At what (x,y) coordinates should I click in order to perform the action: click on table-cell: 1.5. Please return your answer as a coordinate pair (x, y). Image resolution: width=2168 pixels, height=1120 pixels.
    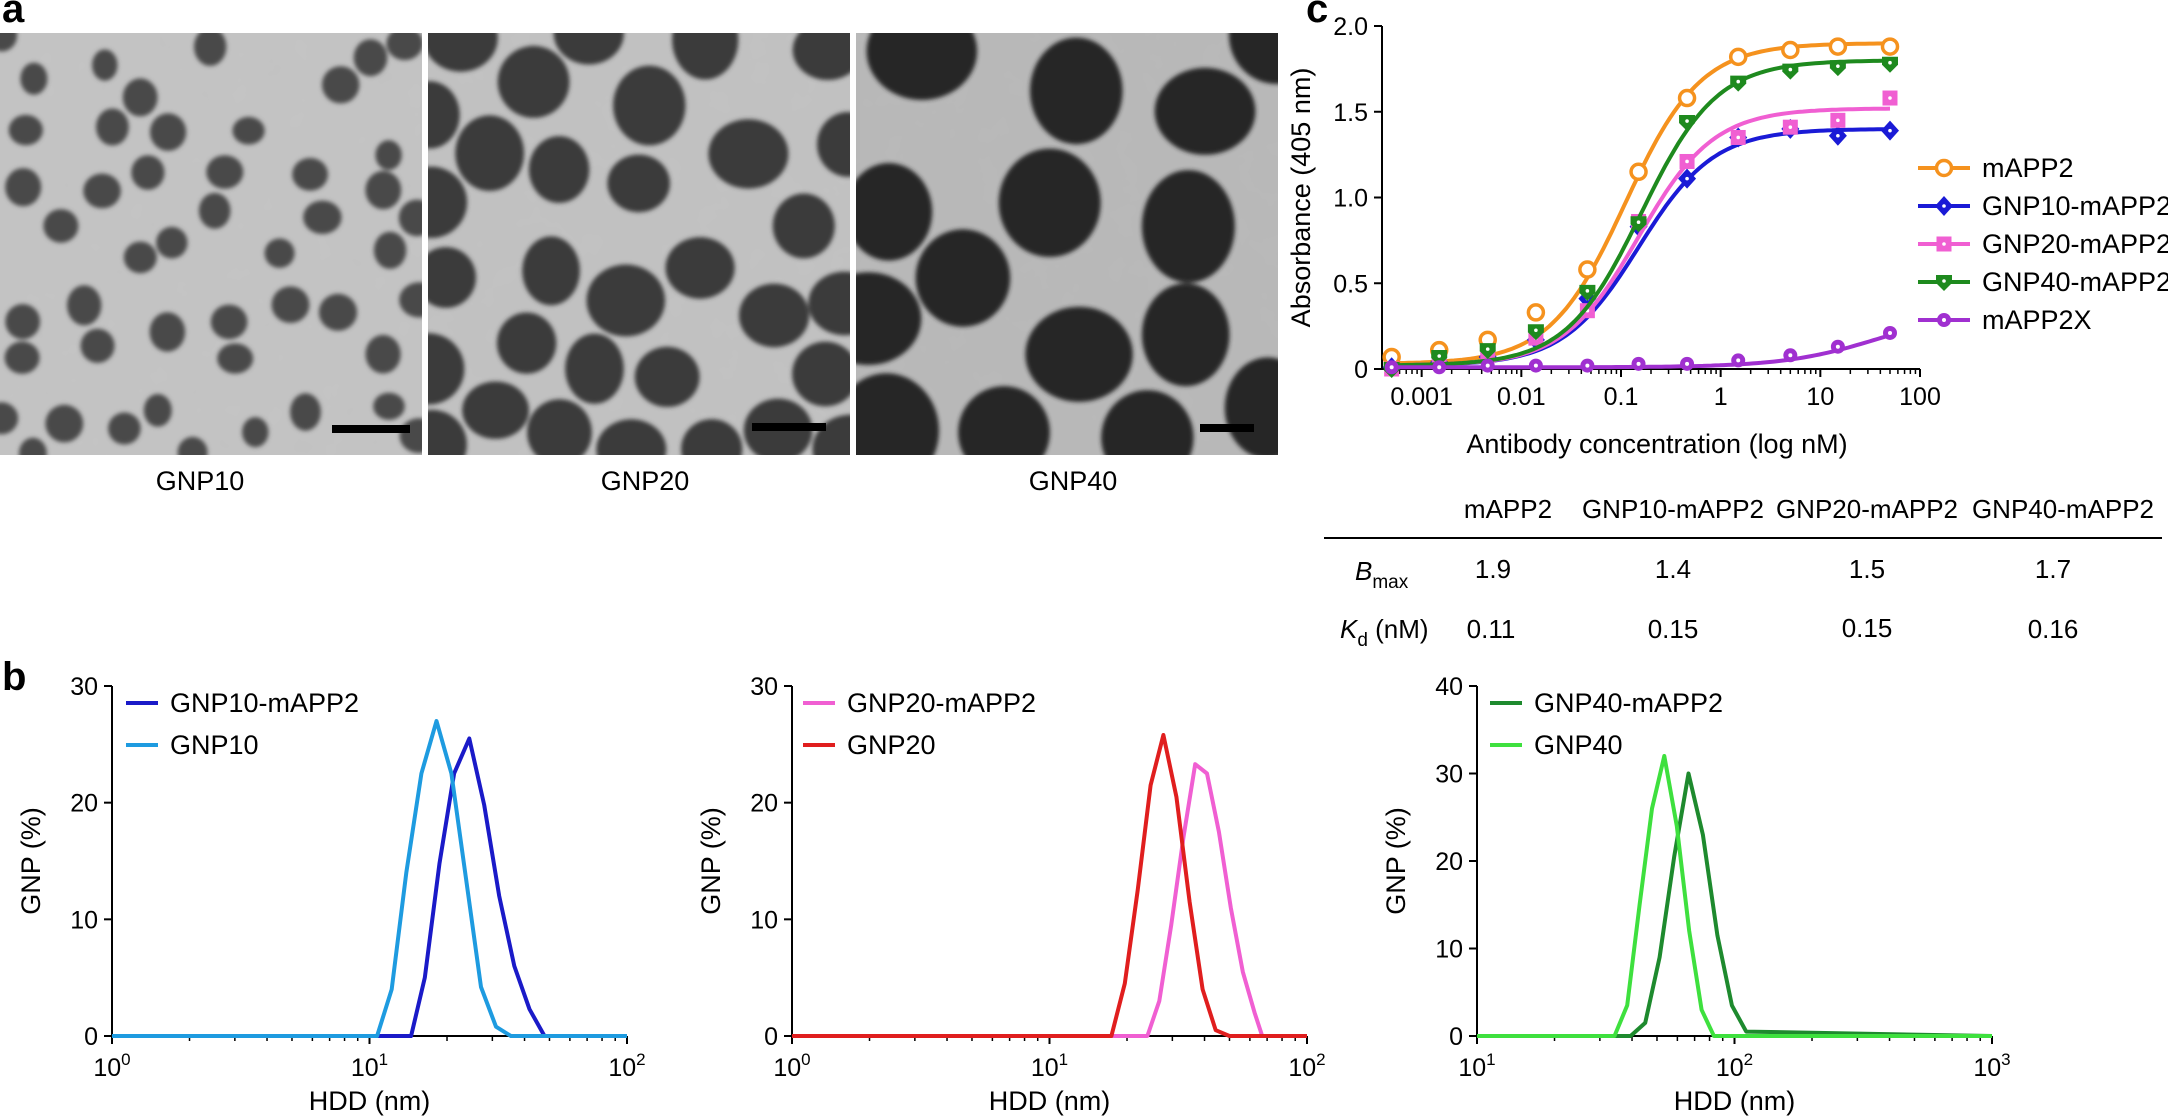
    Looking at the image, I should click on (1867, 569).